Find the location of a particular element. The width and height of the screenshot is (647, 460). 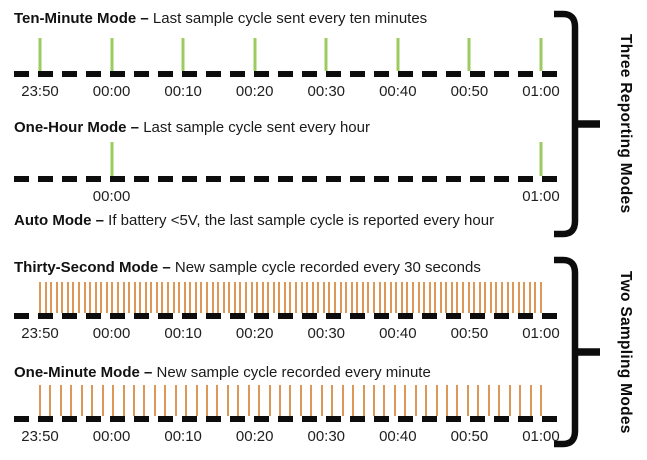

mode-description: Last sample cycle sent every hour is located at coordinates (256, 127).